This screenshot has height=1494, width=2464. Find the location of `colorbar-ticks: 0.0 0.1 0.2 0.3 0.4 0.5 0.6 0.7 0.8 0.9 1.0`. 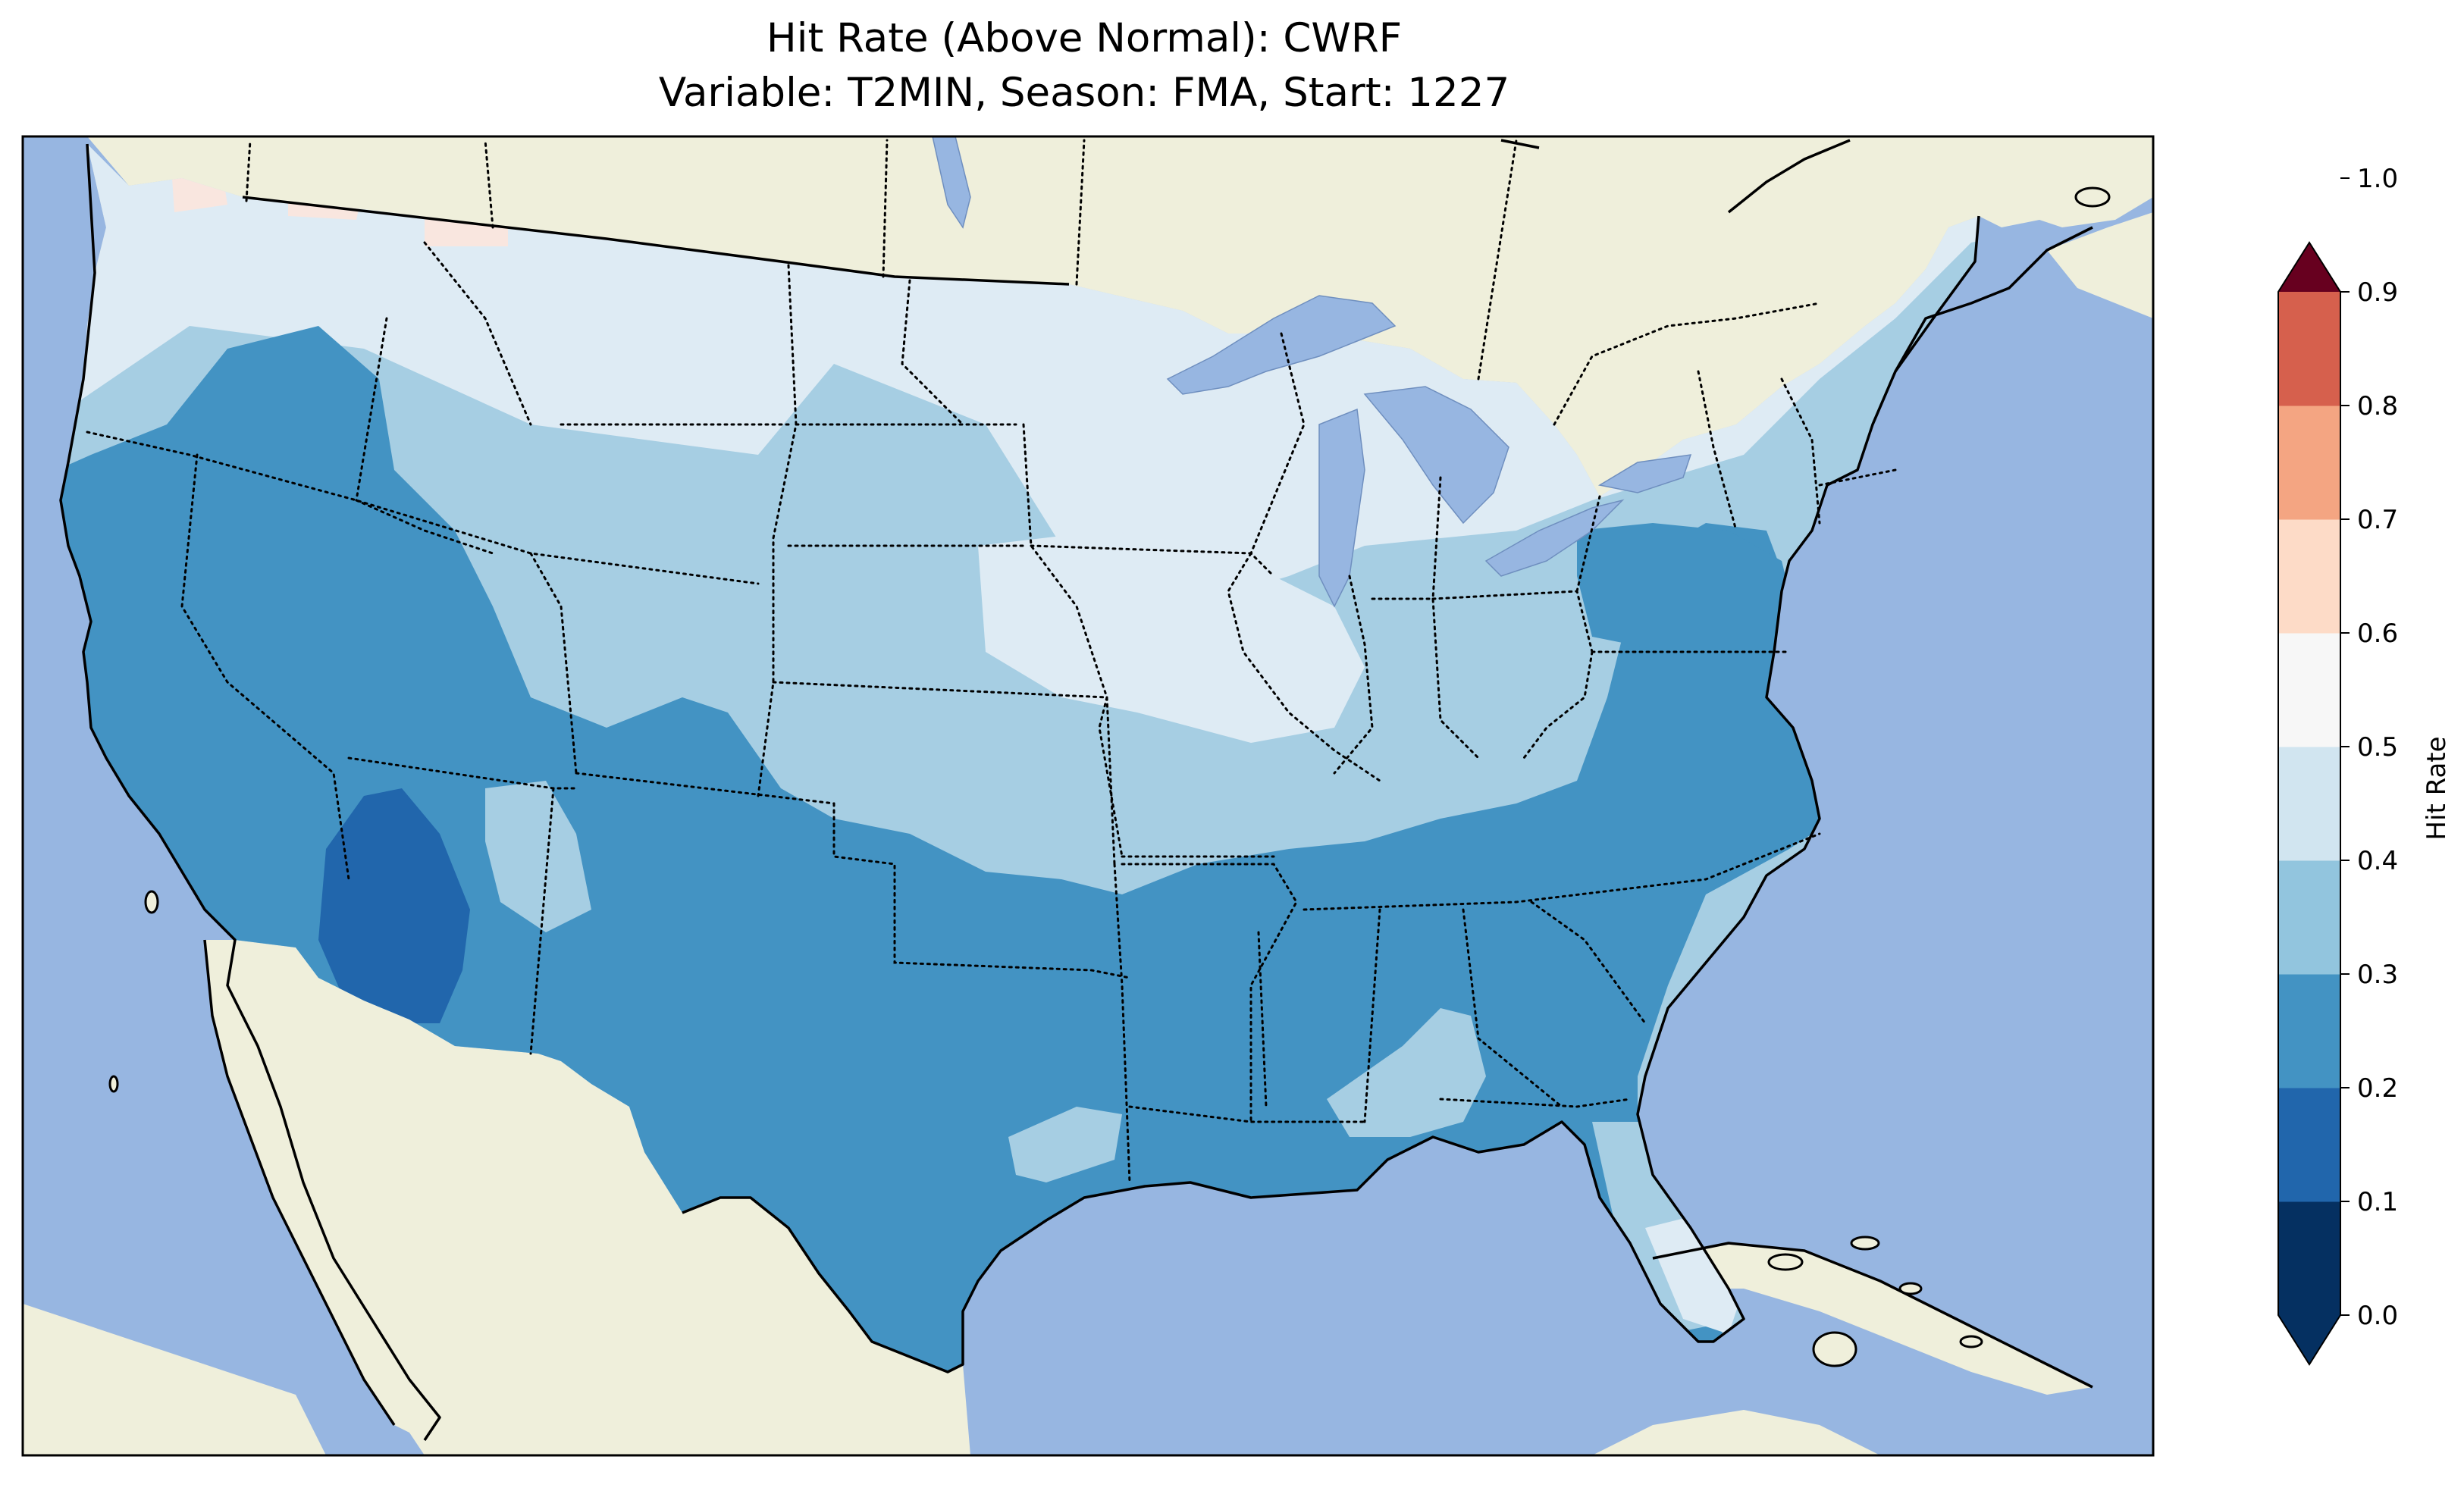

colorbar-ticks: 0.0 0.1 0.2 0.3 0.4 0.5 0.6 0.7 0.8 0.9 1.0 is located at coordinates (2369, 747).